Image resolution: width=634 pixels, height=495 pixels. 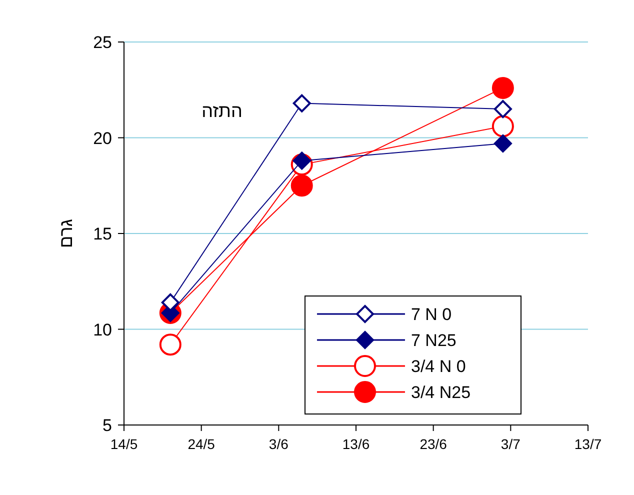 I want to click on y-tick-label: 10, so click(x=102, y=330).